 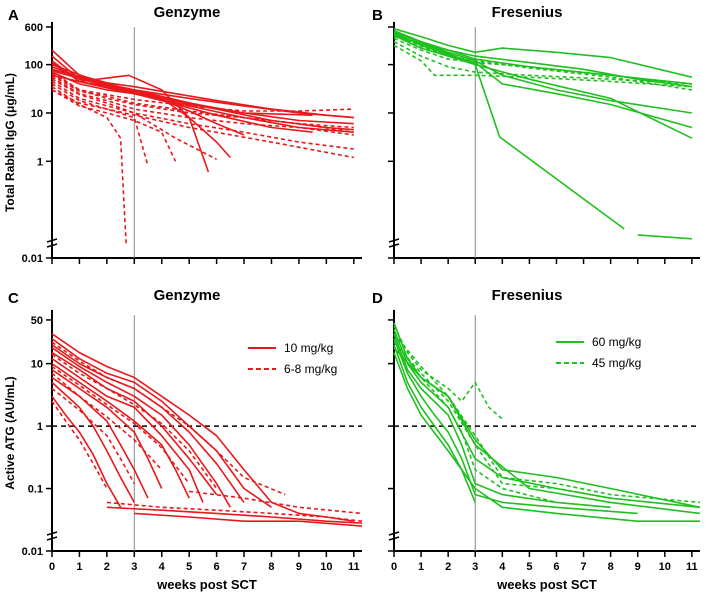 What do you see at coordinates (616, 363) in the screenshot?
I see `legend-label: 45 mg/kg` at bounding box center [616, 363].